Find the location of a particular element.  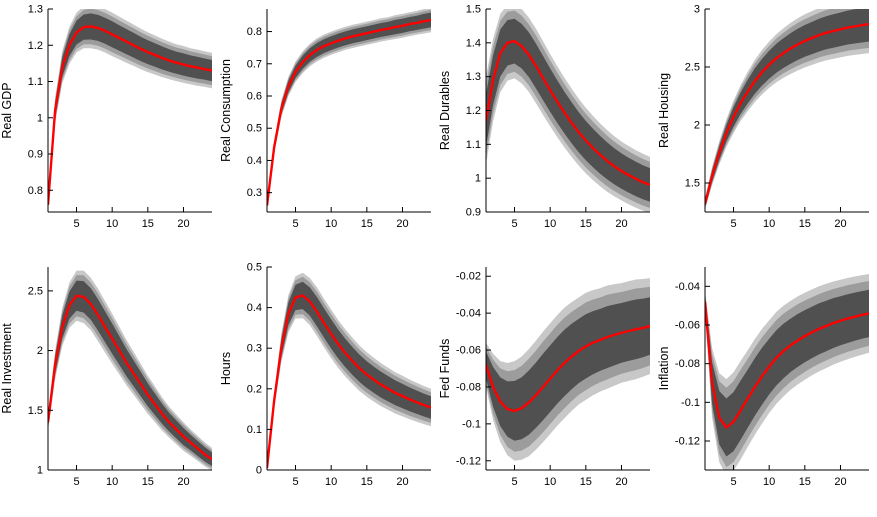

y-tick-label: -0.02 is located at coordinates (468, 277).